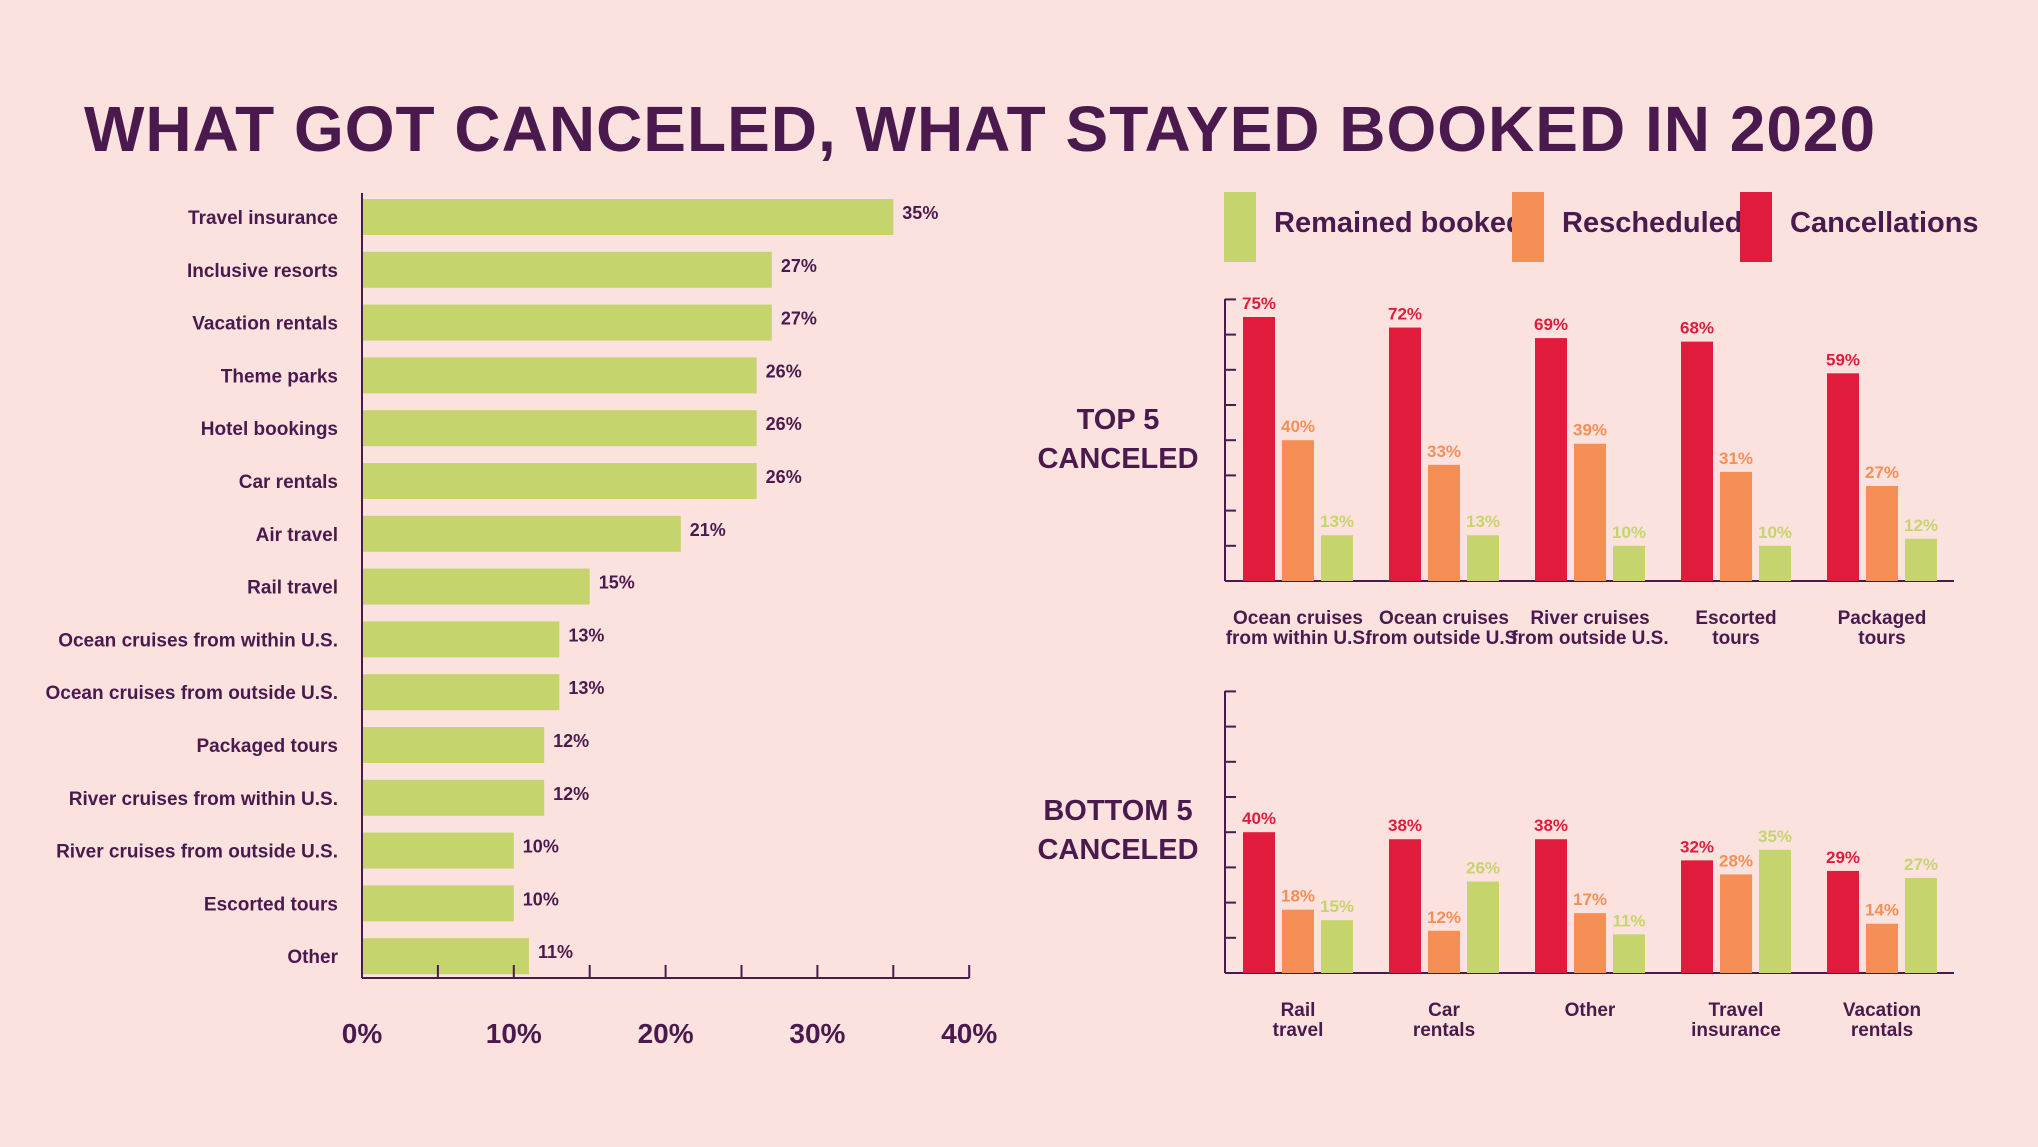  Describe the element at coordinates (1589, 618) in the screenshot. I see `group-category-label: River cruises` at that location.